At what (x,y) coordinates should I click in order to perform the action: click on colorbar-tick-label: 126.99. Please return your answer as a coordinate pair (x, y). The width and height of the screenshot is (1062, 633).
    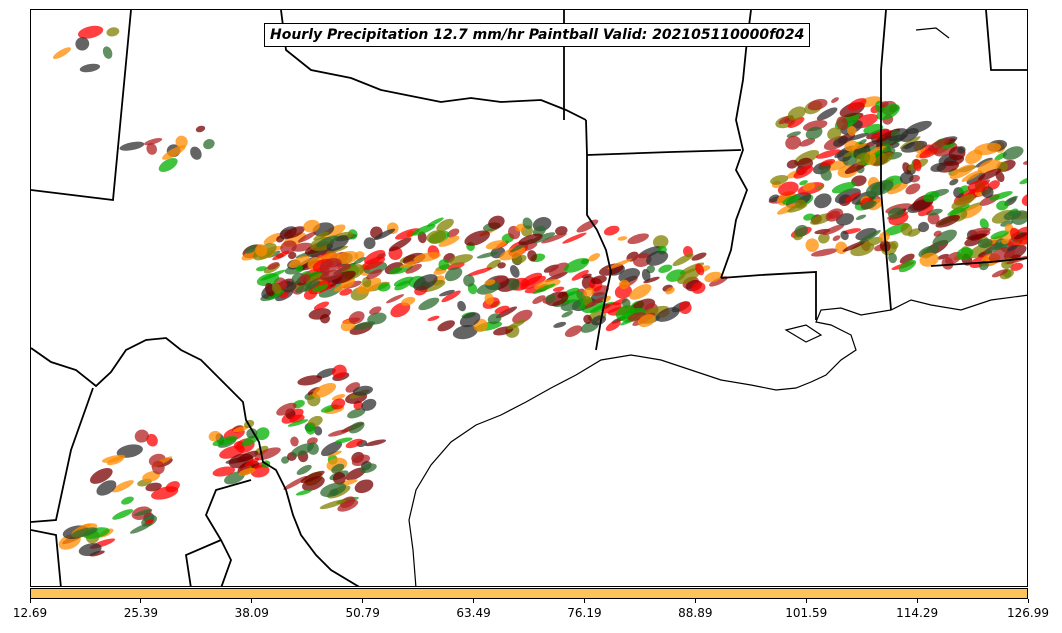
    Looking at the image, I should click on (1028, 613).